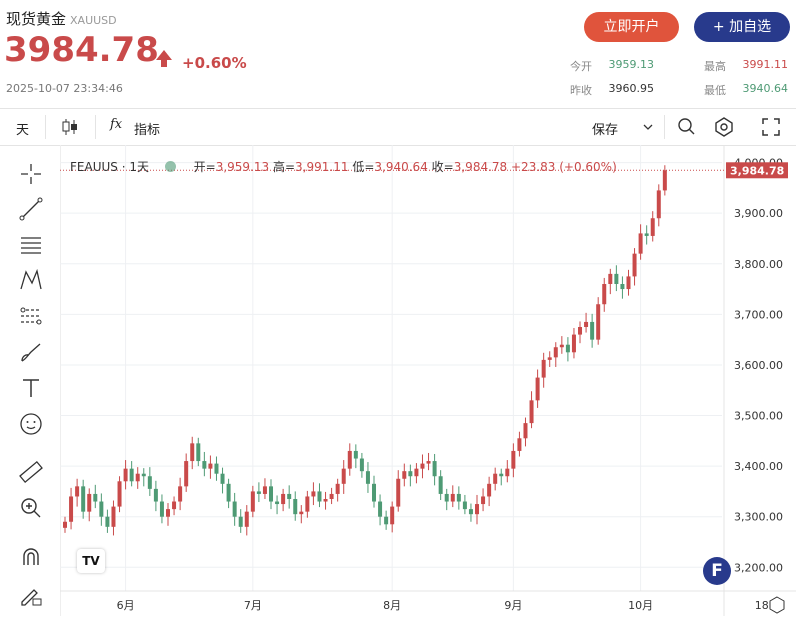 Image resolution: width=796 pixels, height=620 pixels. Describe the element at coordinates (631, 27) in the screenshot. I see `open-account-button: 立即开户` at that location.